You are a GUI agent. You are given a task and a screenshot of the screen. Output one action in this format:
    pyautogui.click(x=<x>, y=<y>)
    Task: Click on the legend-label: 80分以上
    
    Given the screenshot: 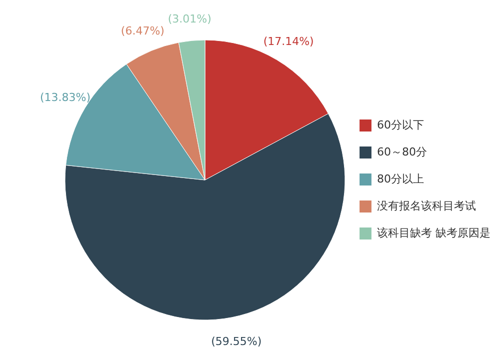 What is the action you would take?
    pyautogui.click(x=400, y=179)
    